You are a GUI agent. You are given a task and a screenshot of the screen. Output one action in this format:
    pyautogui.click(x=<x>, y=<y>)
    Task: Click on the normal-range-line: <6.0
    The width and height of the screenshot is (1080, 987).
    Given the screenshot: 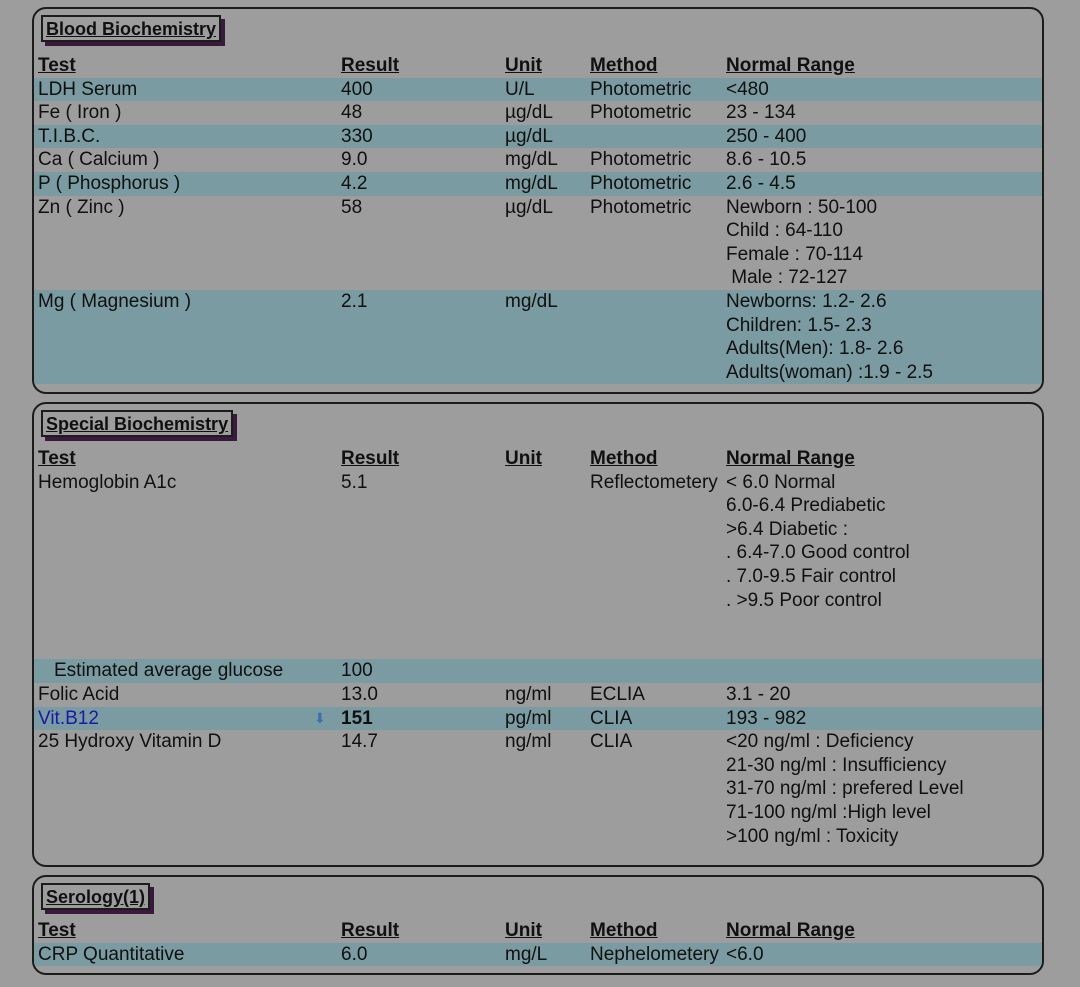 What is the action you would take?
    pyautogui.click(x=745, y=954)
    